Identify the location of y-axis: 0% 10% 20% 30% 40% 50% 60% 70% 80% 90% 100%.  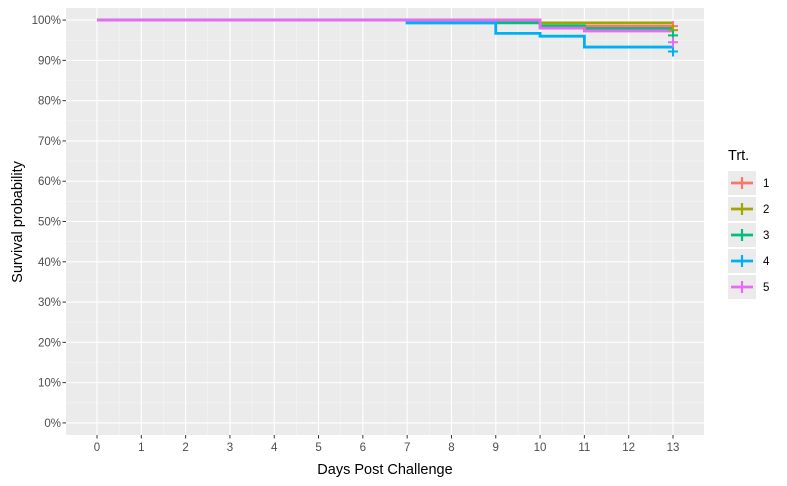
(49, 222).